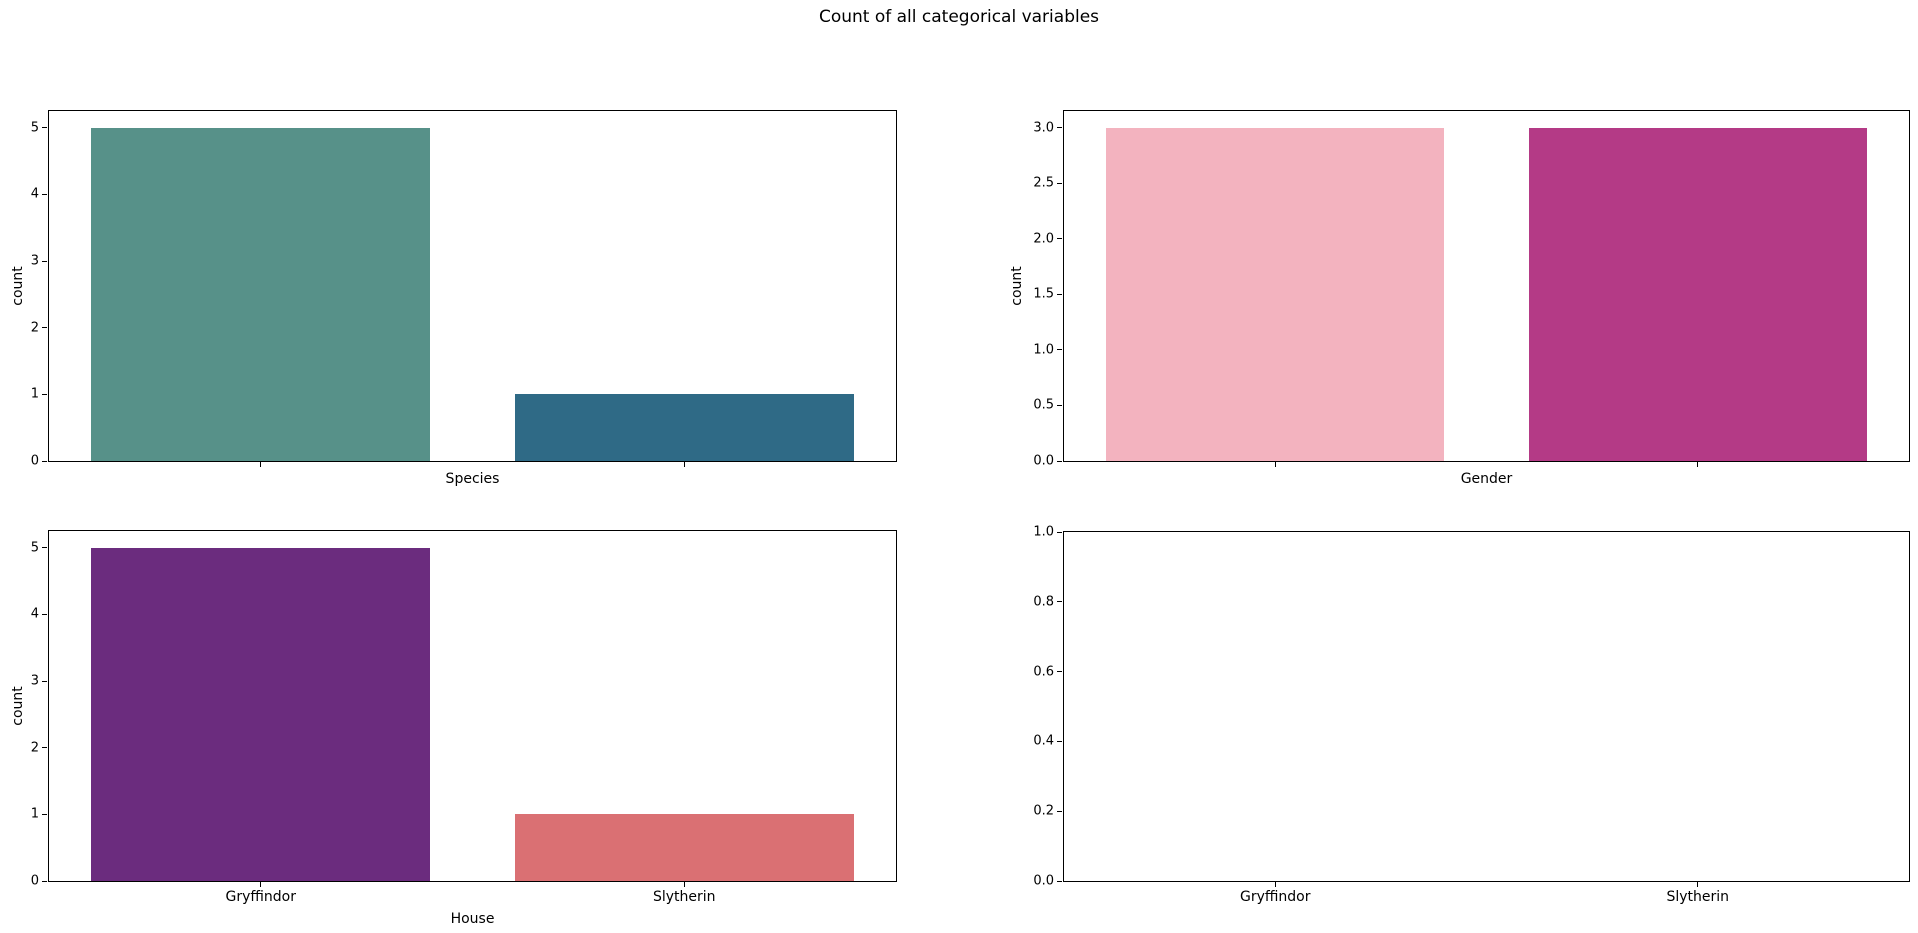  I want to click on y-tick-label: 0.8, so click(1043, 602).